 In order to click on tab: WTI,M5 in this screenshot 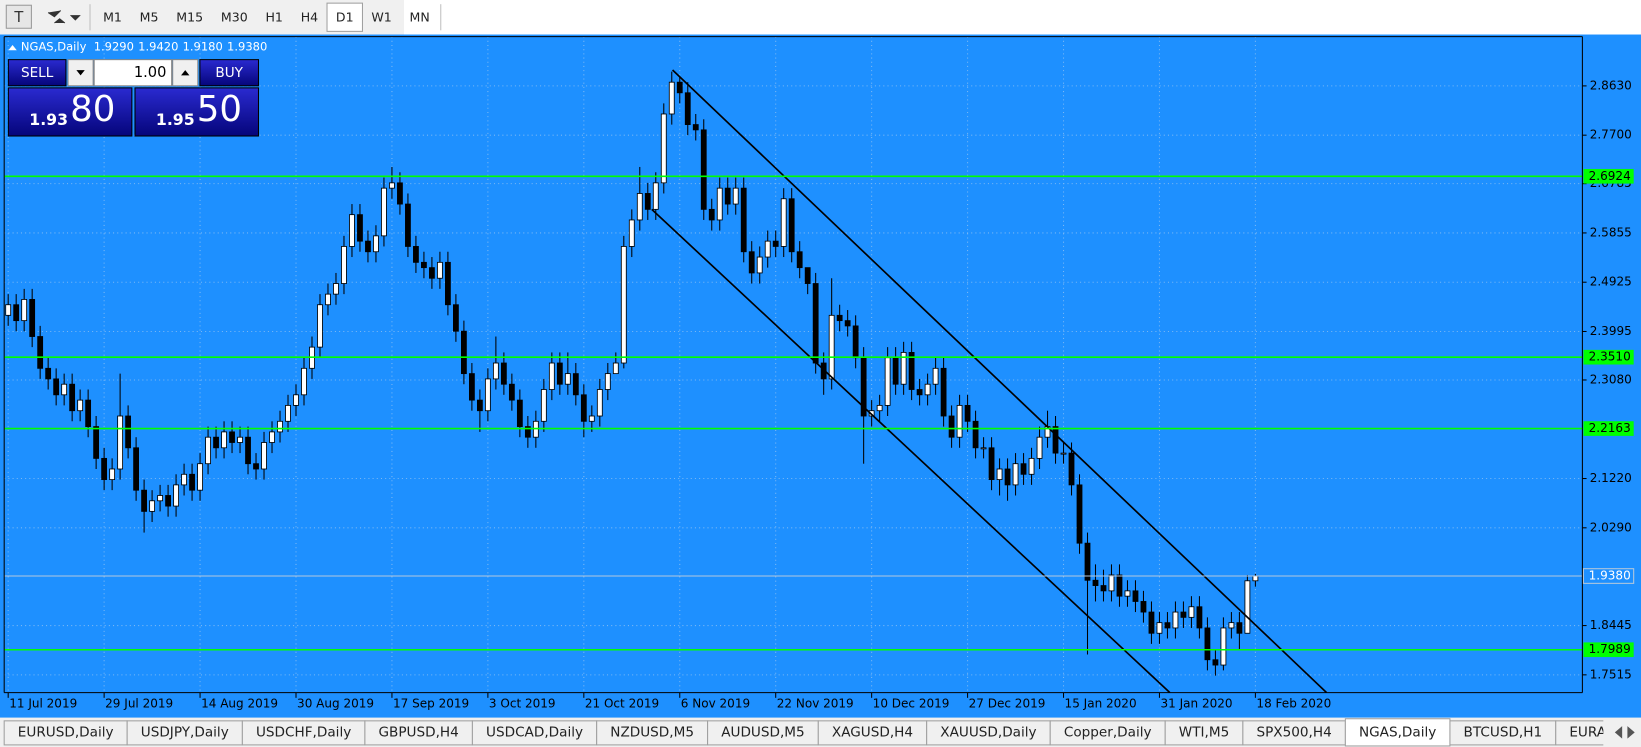, I will do `click(1204, 733)`.